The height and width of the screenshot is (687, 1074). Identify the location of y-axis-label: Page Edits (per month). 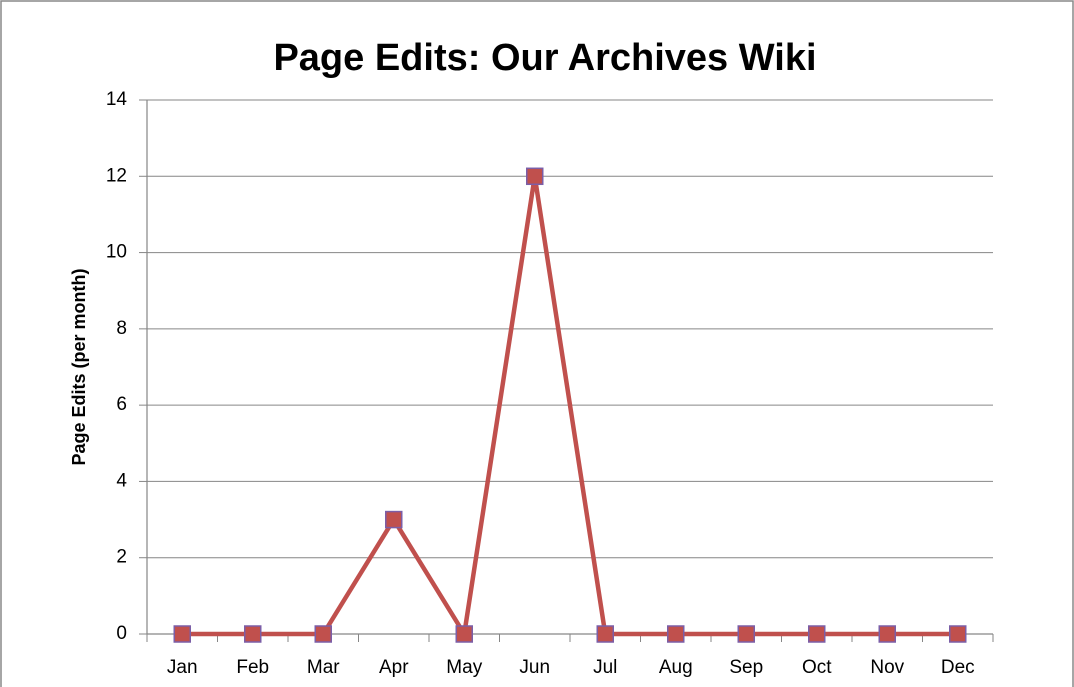
(79, 366).